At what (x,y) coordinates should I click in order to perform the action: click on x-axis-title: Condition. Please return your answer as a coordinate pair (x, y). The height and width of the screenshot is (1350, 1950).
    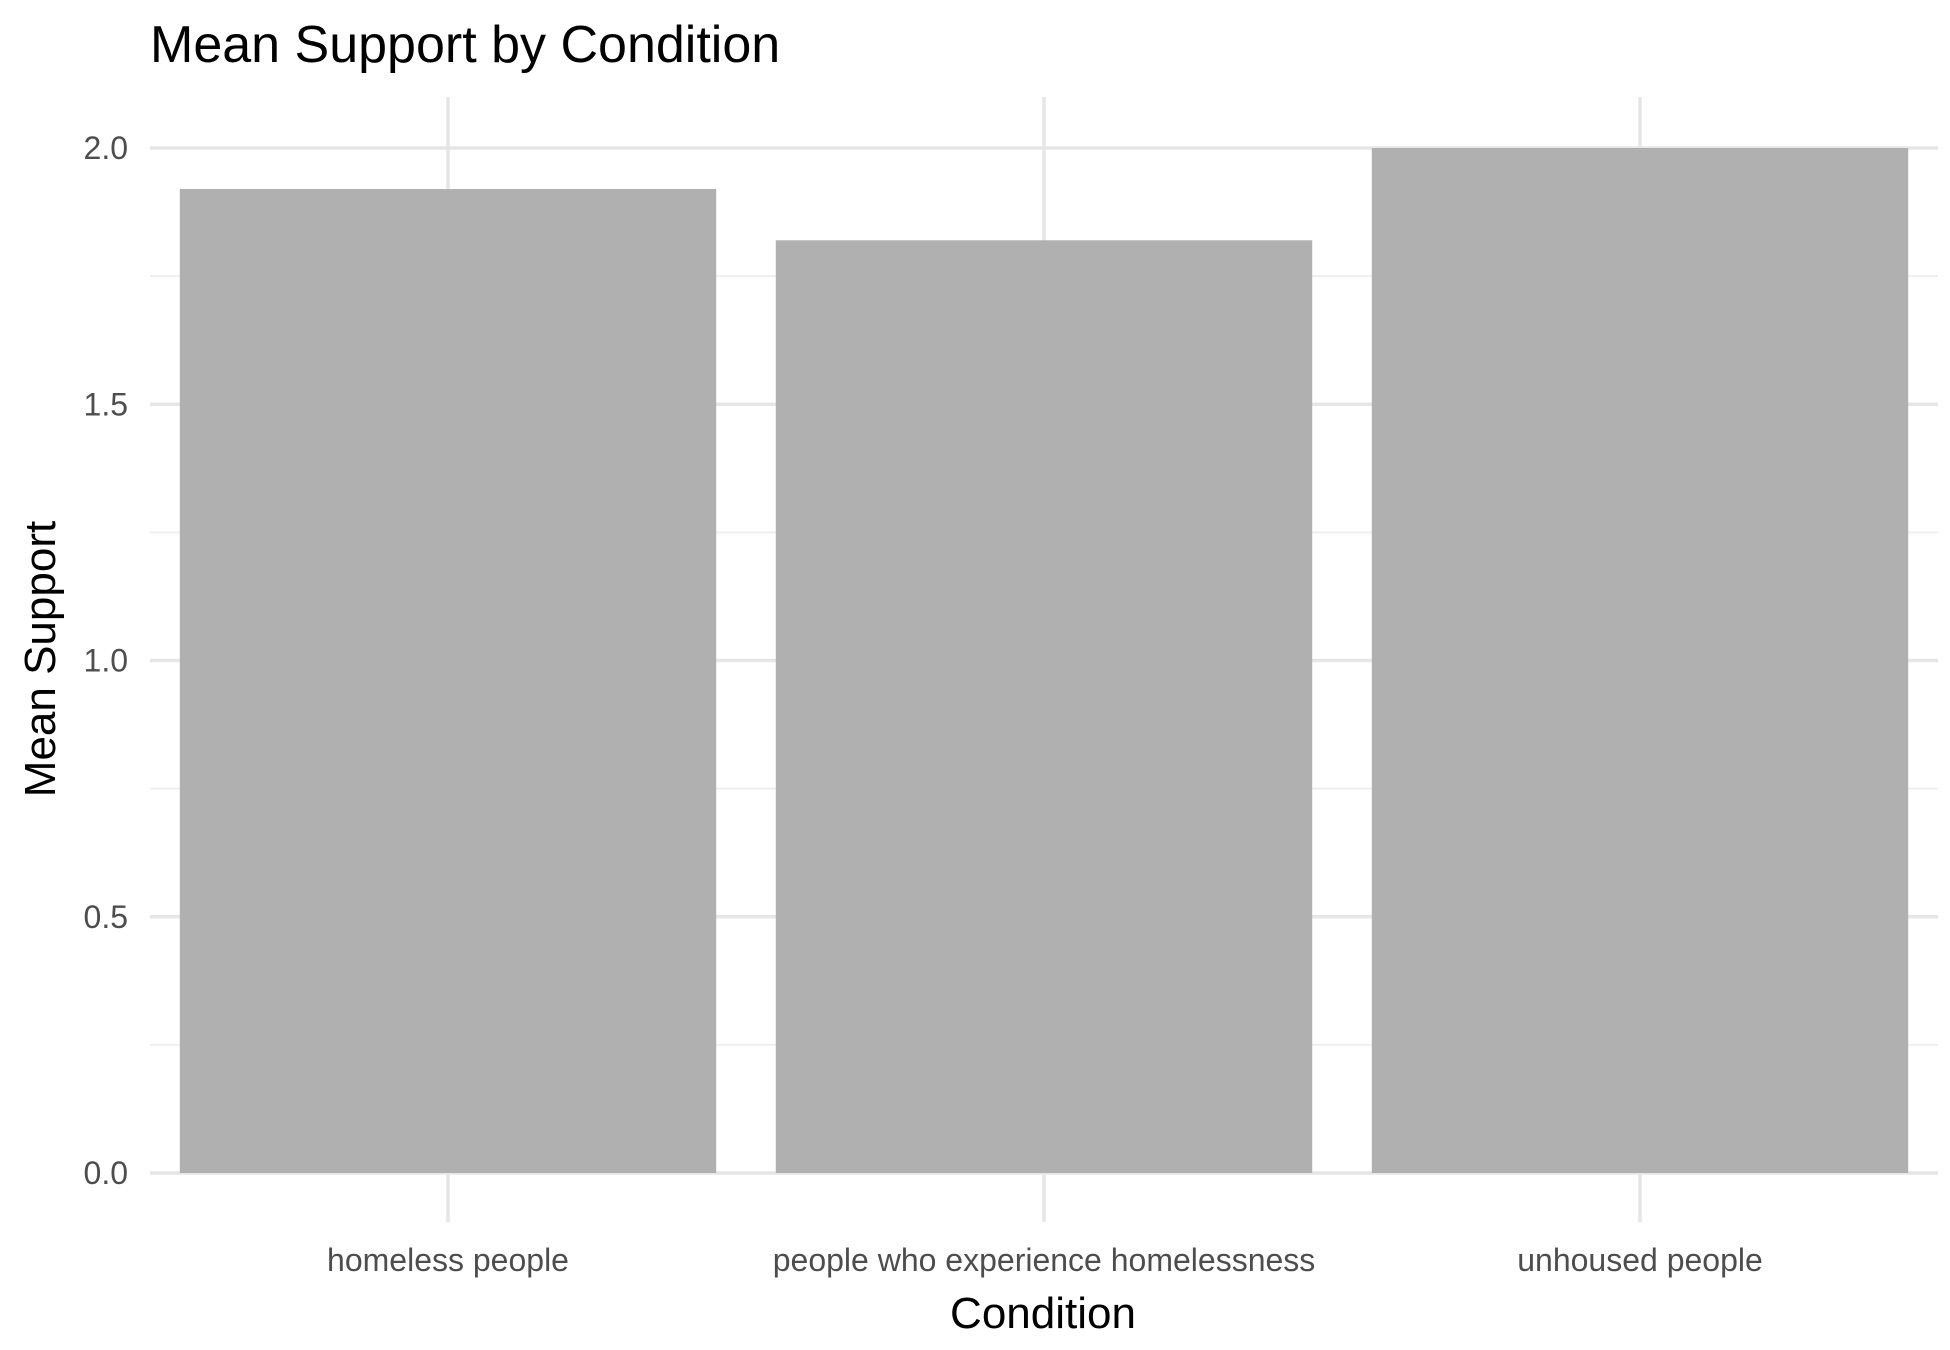
    Looking at the image, I should click on (1043, 1313).